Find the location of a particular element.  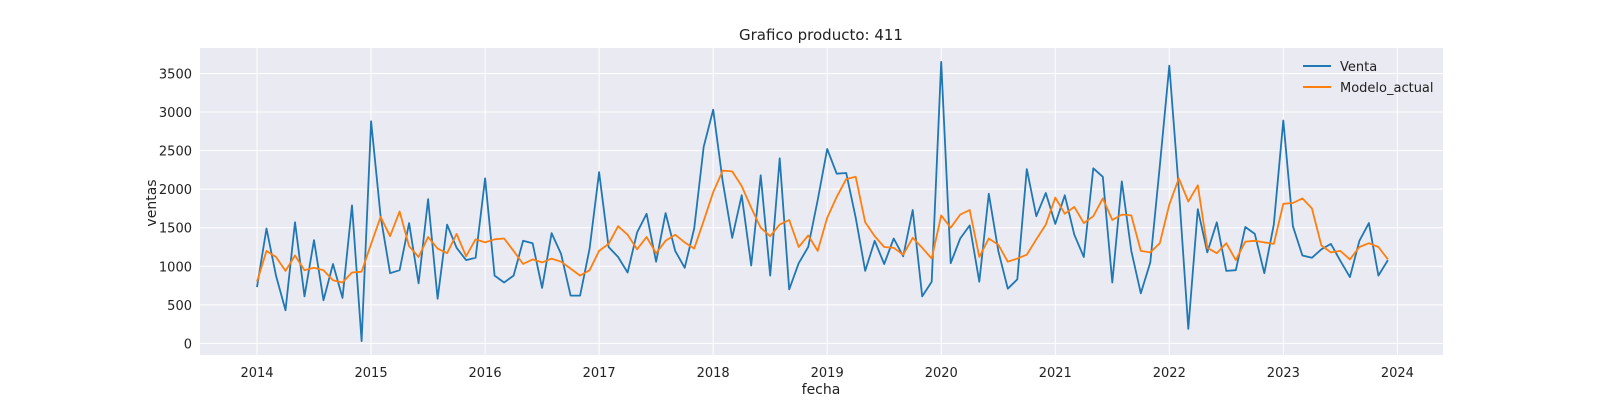

x-tick-label: 2018 is located at coordinates (713, 373).